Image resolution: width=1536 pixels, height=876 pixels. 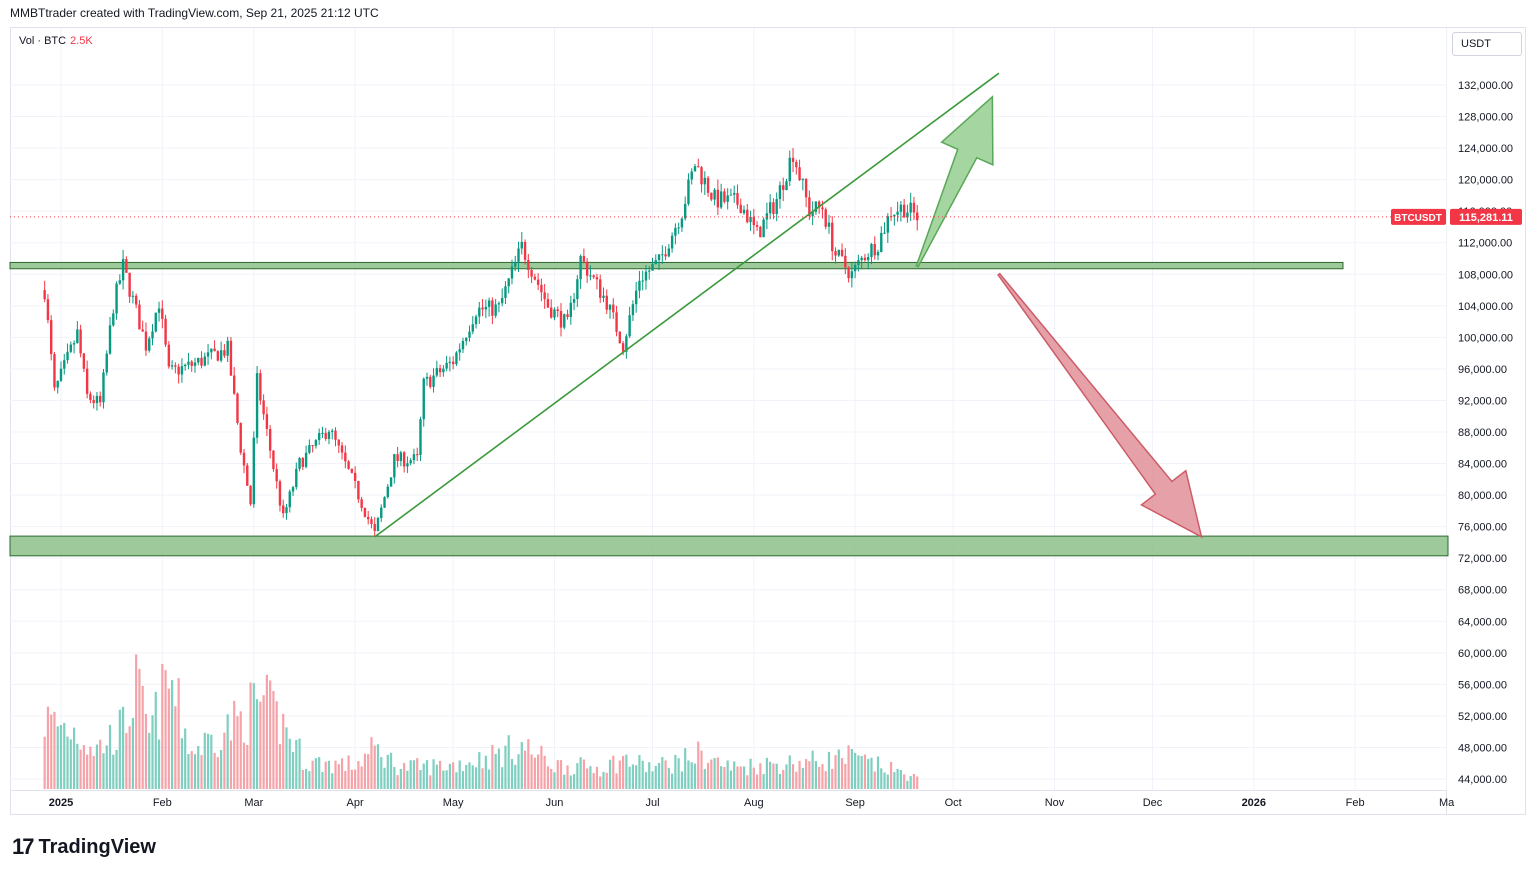 I want to click on price-tick-label: 104,000.00, so click(x=1485, y=307).